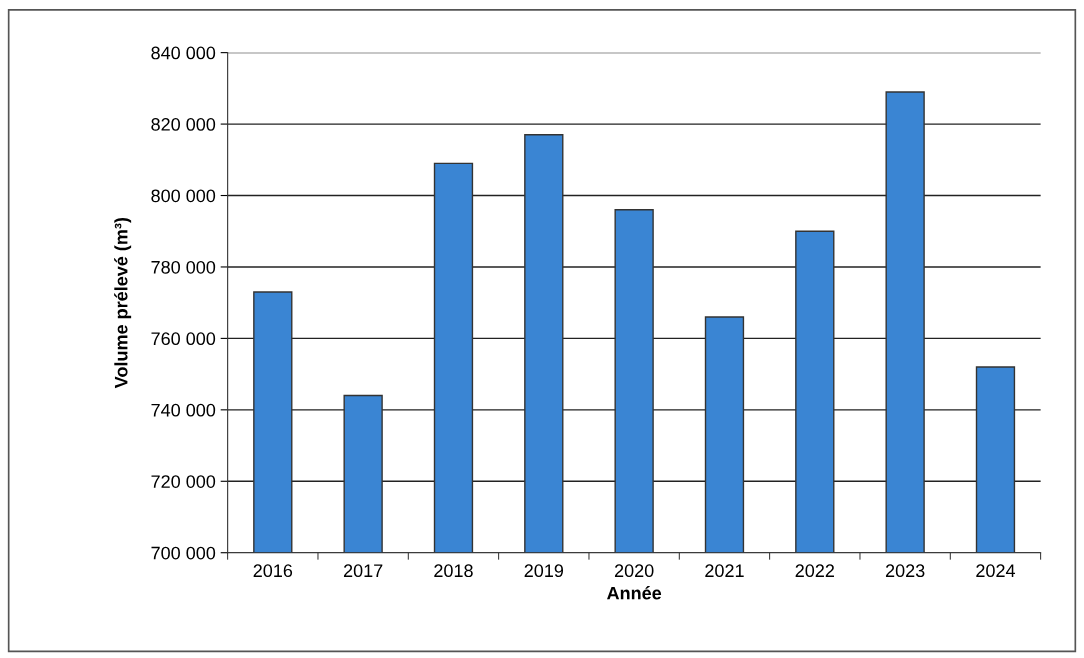 The height and width of the screenshot is (658, 1084). I want to click on x-tick-label: 2023, so click(905, 571).